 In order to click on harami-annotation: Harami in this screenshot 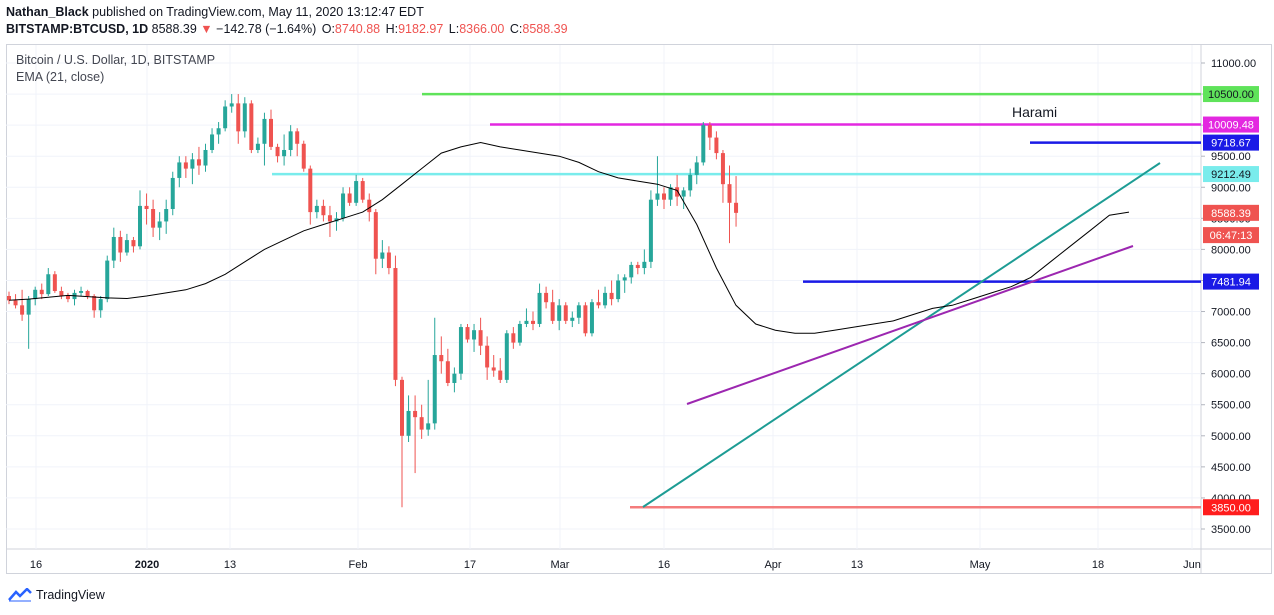, I will do `click(1034, 112)`.